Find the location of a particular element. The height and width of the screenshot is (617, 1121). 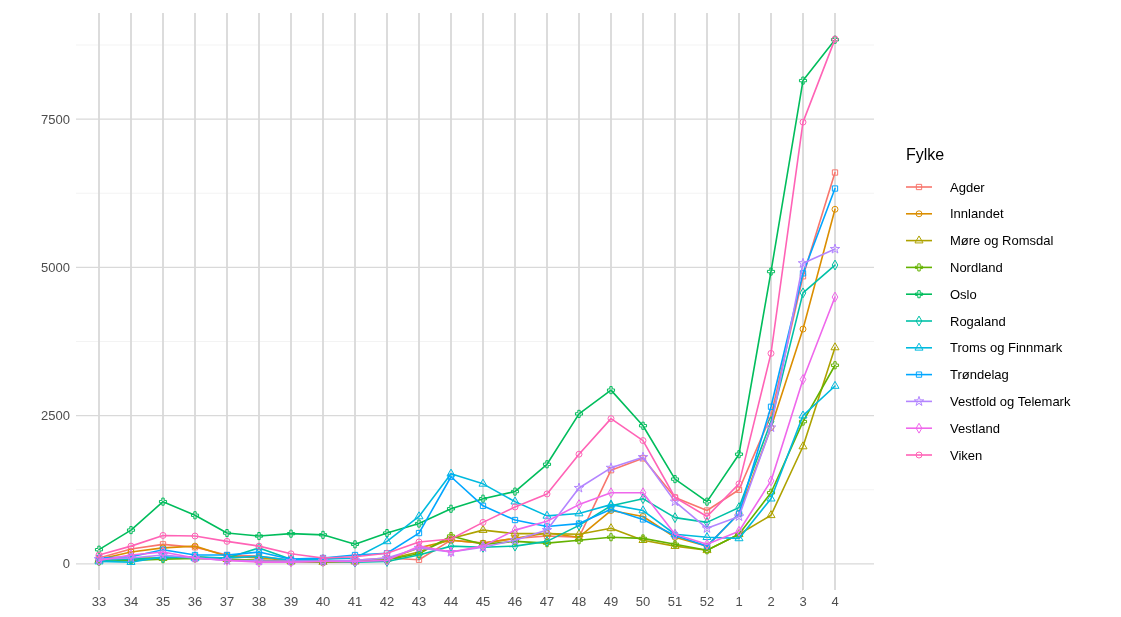

x-tick-label: 35 is located at coordinates (163, 601).